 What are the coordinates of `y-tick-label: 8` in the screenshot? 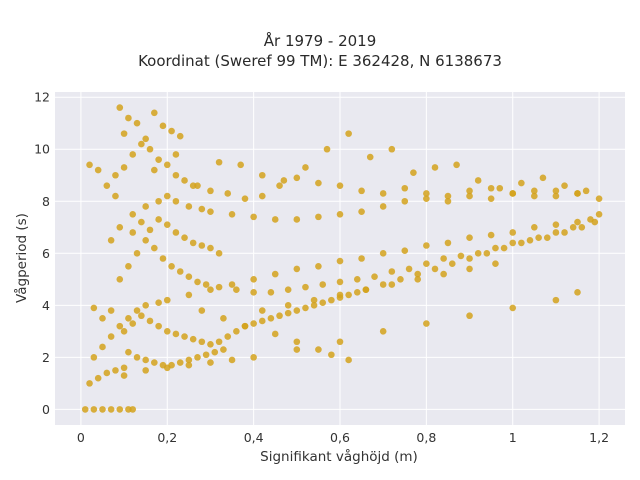 It's located at (46, 201).